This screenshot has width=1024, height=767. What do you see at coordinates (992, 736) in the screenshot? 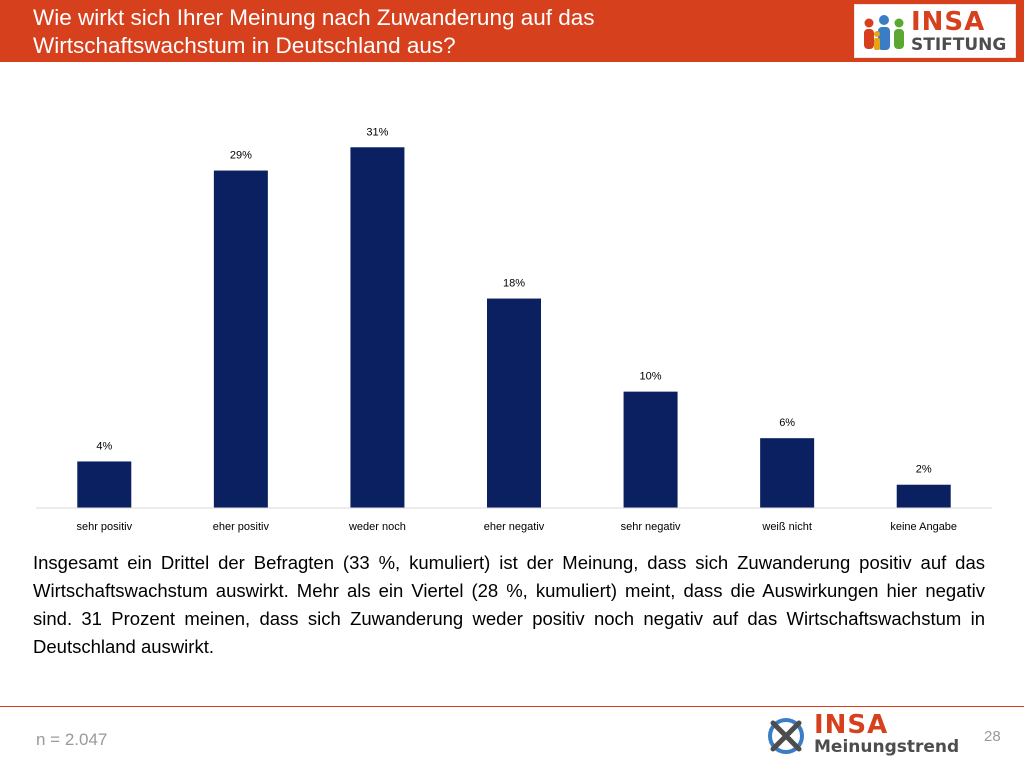
I see `page-number: 28` at bounding box center [992, 736].